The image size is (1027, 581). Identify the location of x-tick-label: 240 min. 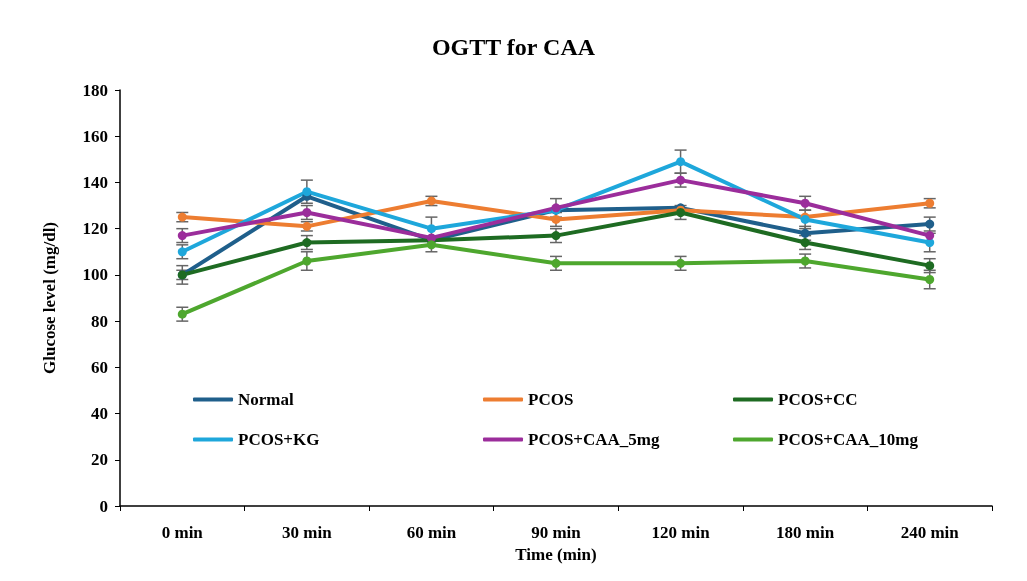
(930, 532).